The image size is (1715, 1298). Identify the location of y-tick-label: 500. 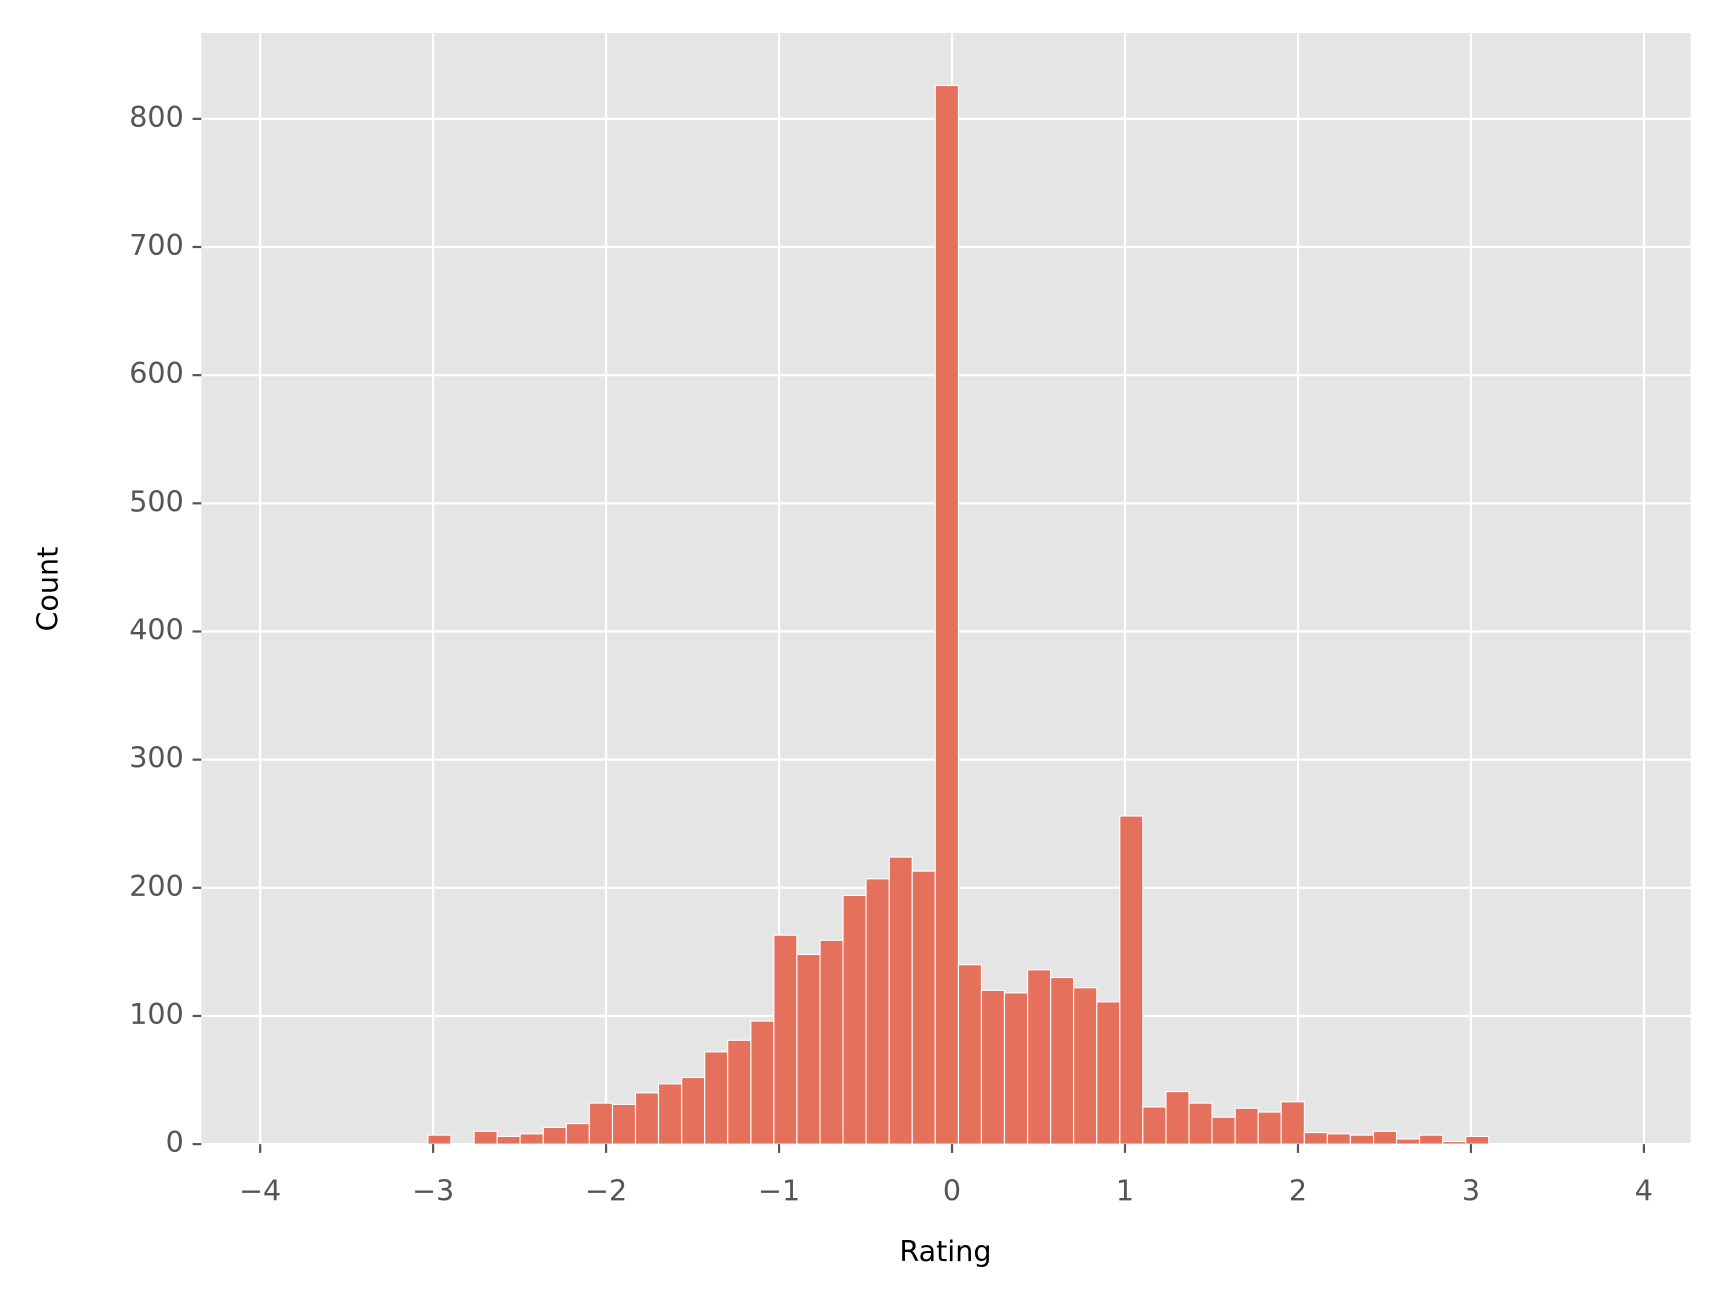
(156, 501).